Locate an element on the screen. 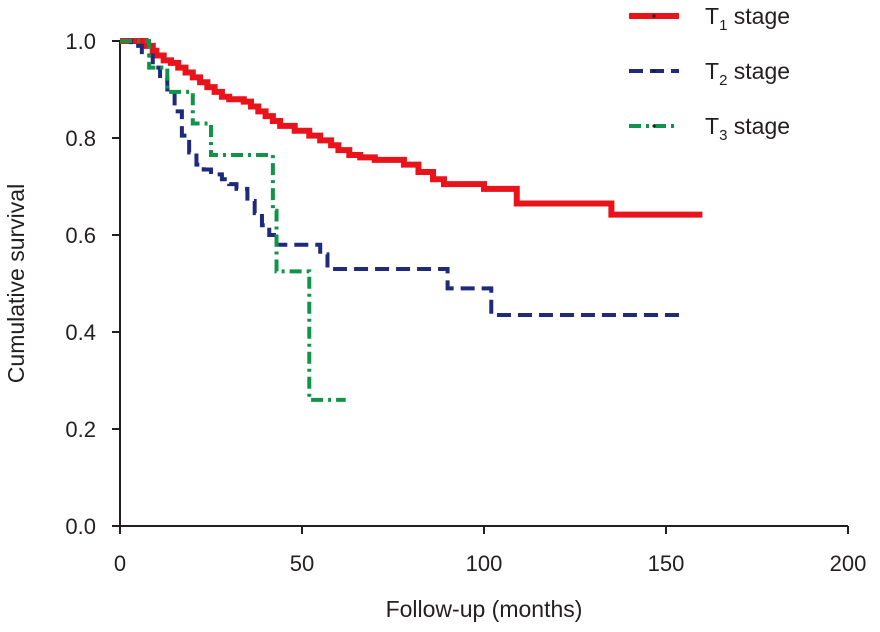 This screenshot has height=632, width=880. x-tick-label: 0 is located at coordinates (120, 563).